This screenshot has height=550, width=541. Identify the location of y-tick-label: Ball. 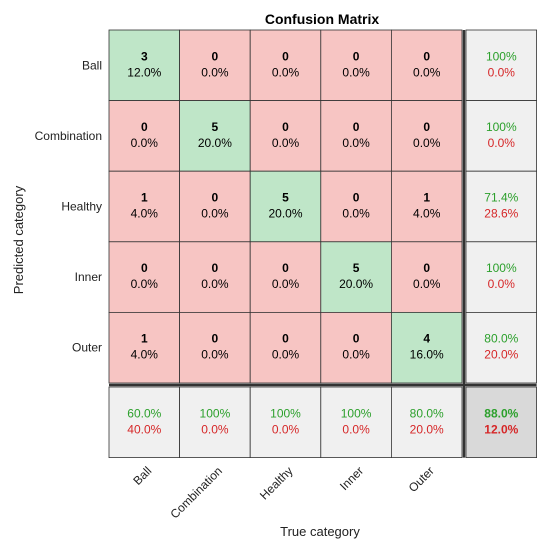
(92, 65).